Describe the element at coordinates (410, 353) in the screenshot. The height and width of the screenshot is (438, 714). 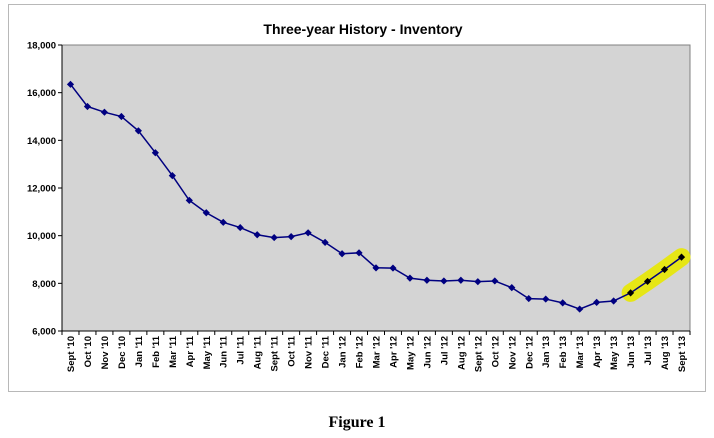
I see `x-tick-label: May '12` at that location.